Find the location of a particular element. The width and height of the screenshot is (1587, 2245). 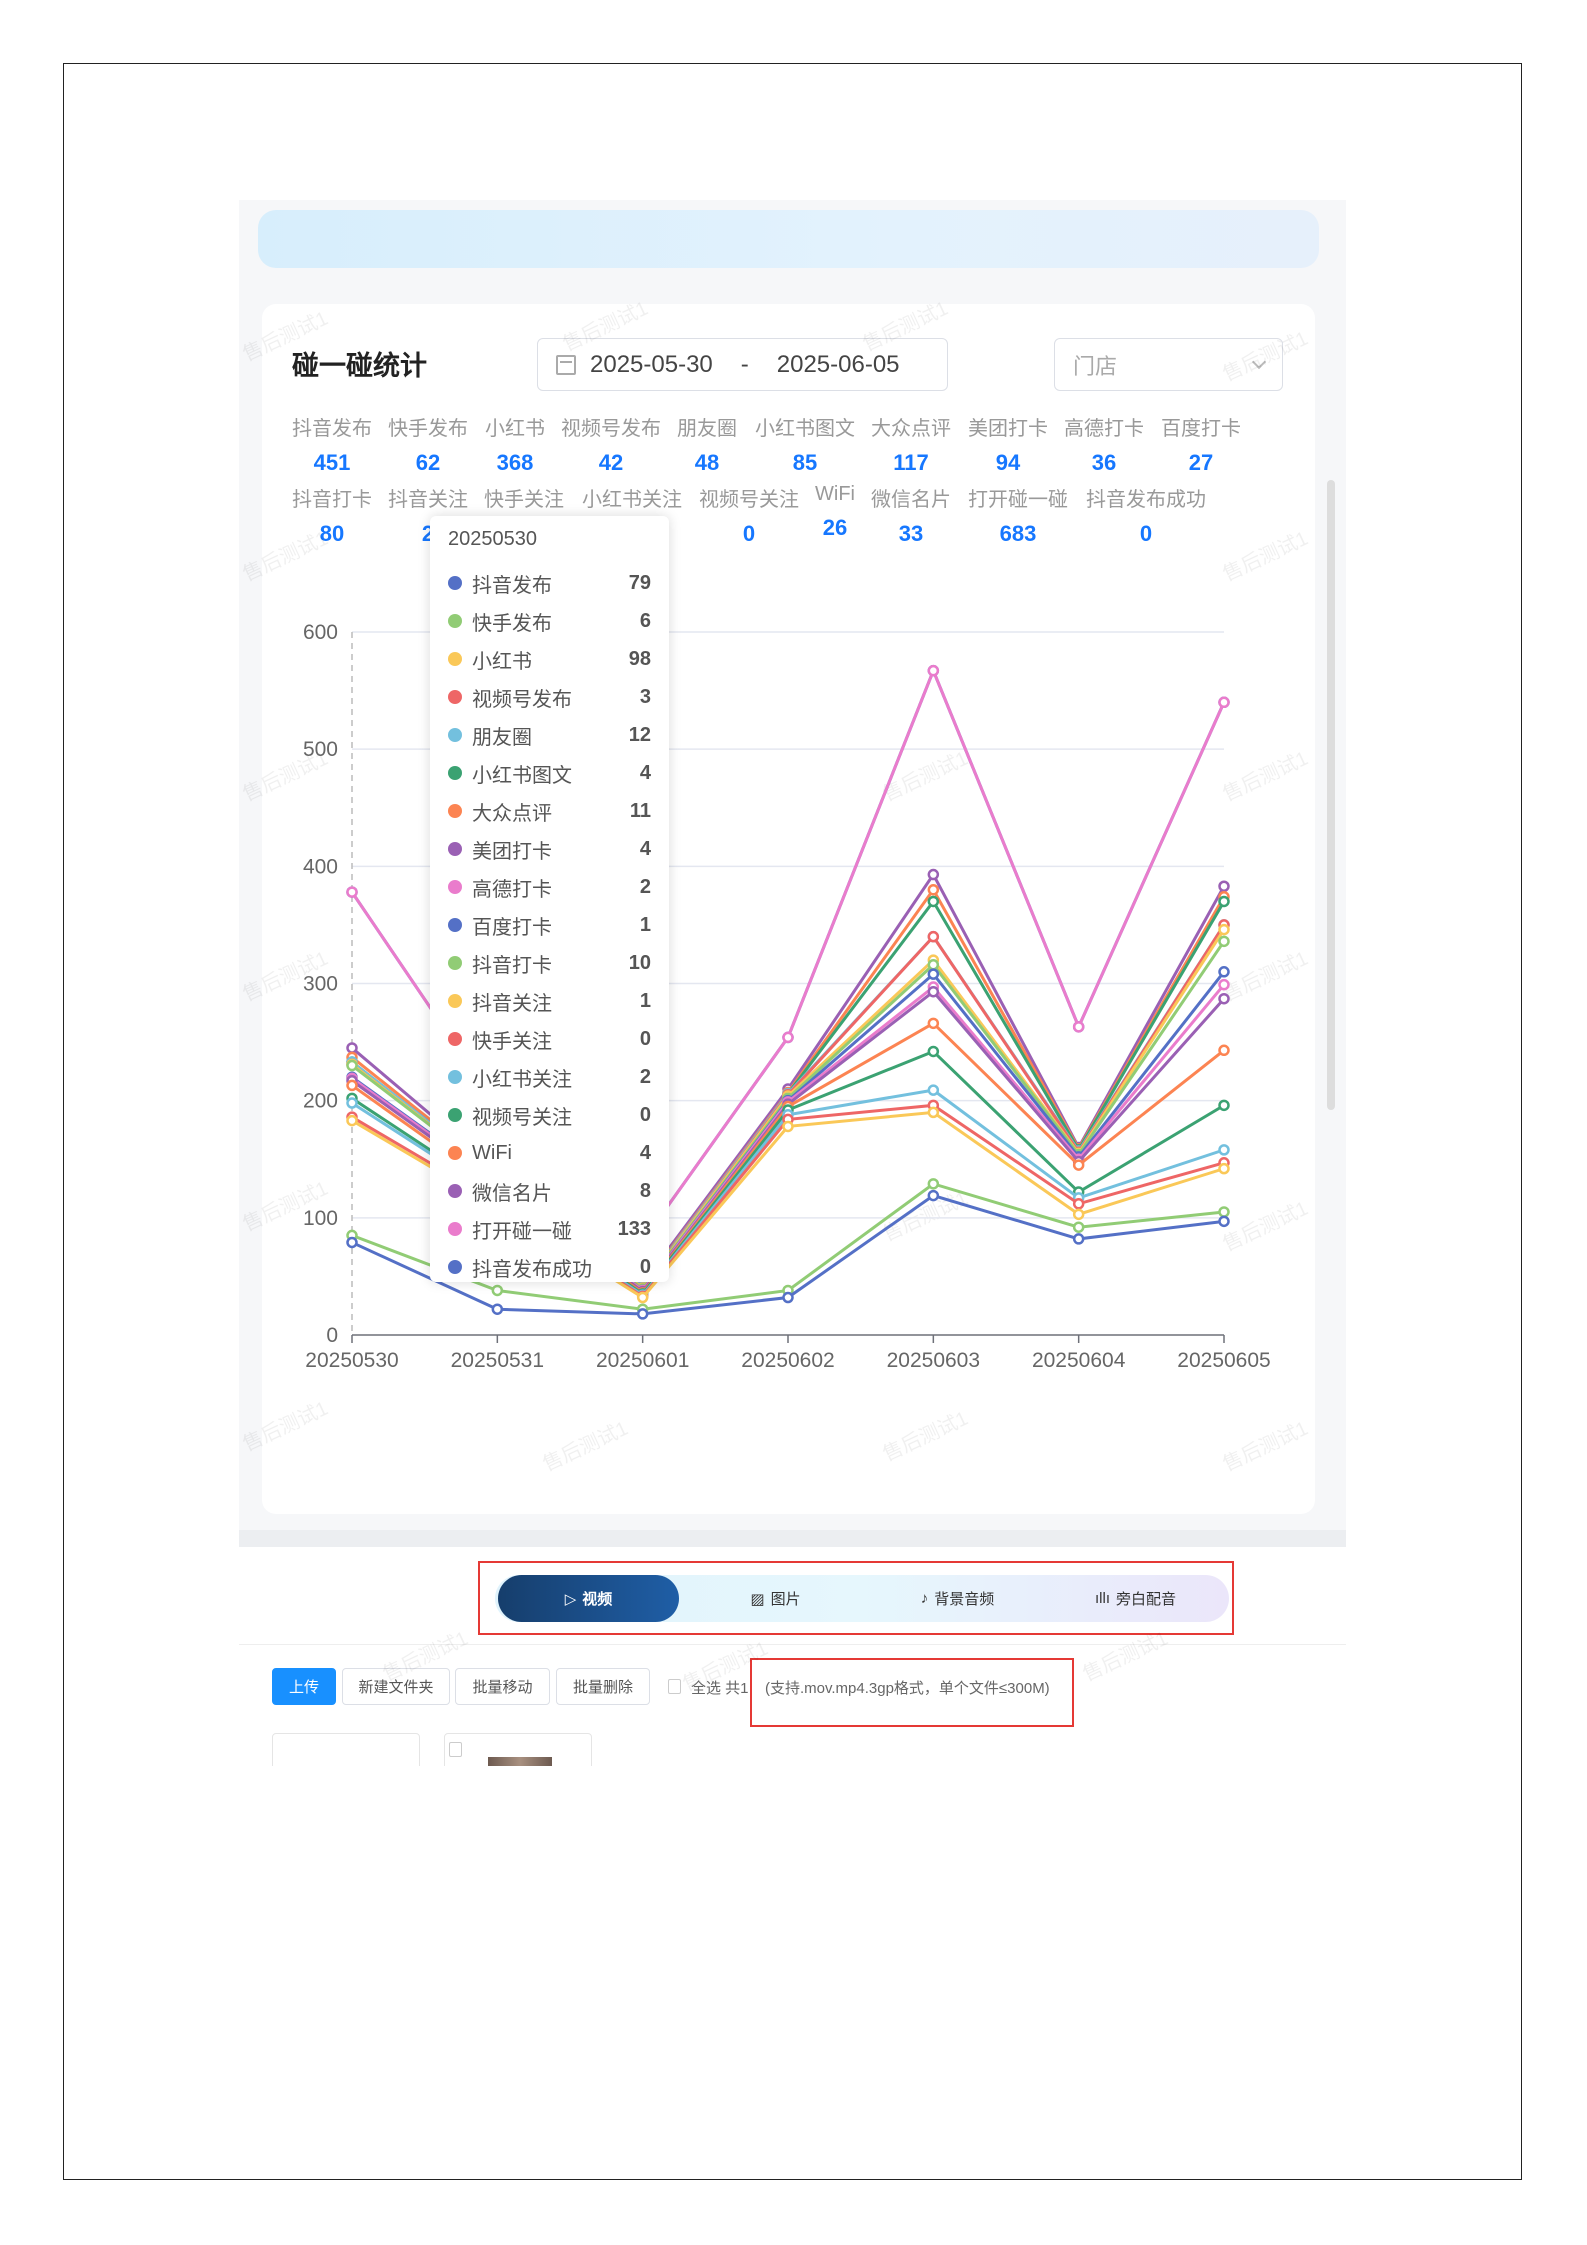

tab-0: ▷ 视频 is located at coordinates (588, 1598).